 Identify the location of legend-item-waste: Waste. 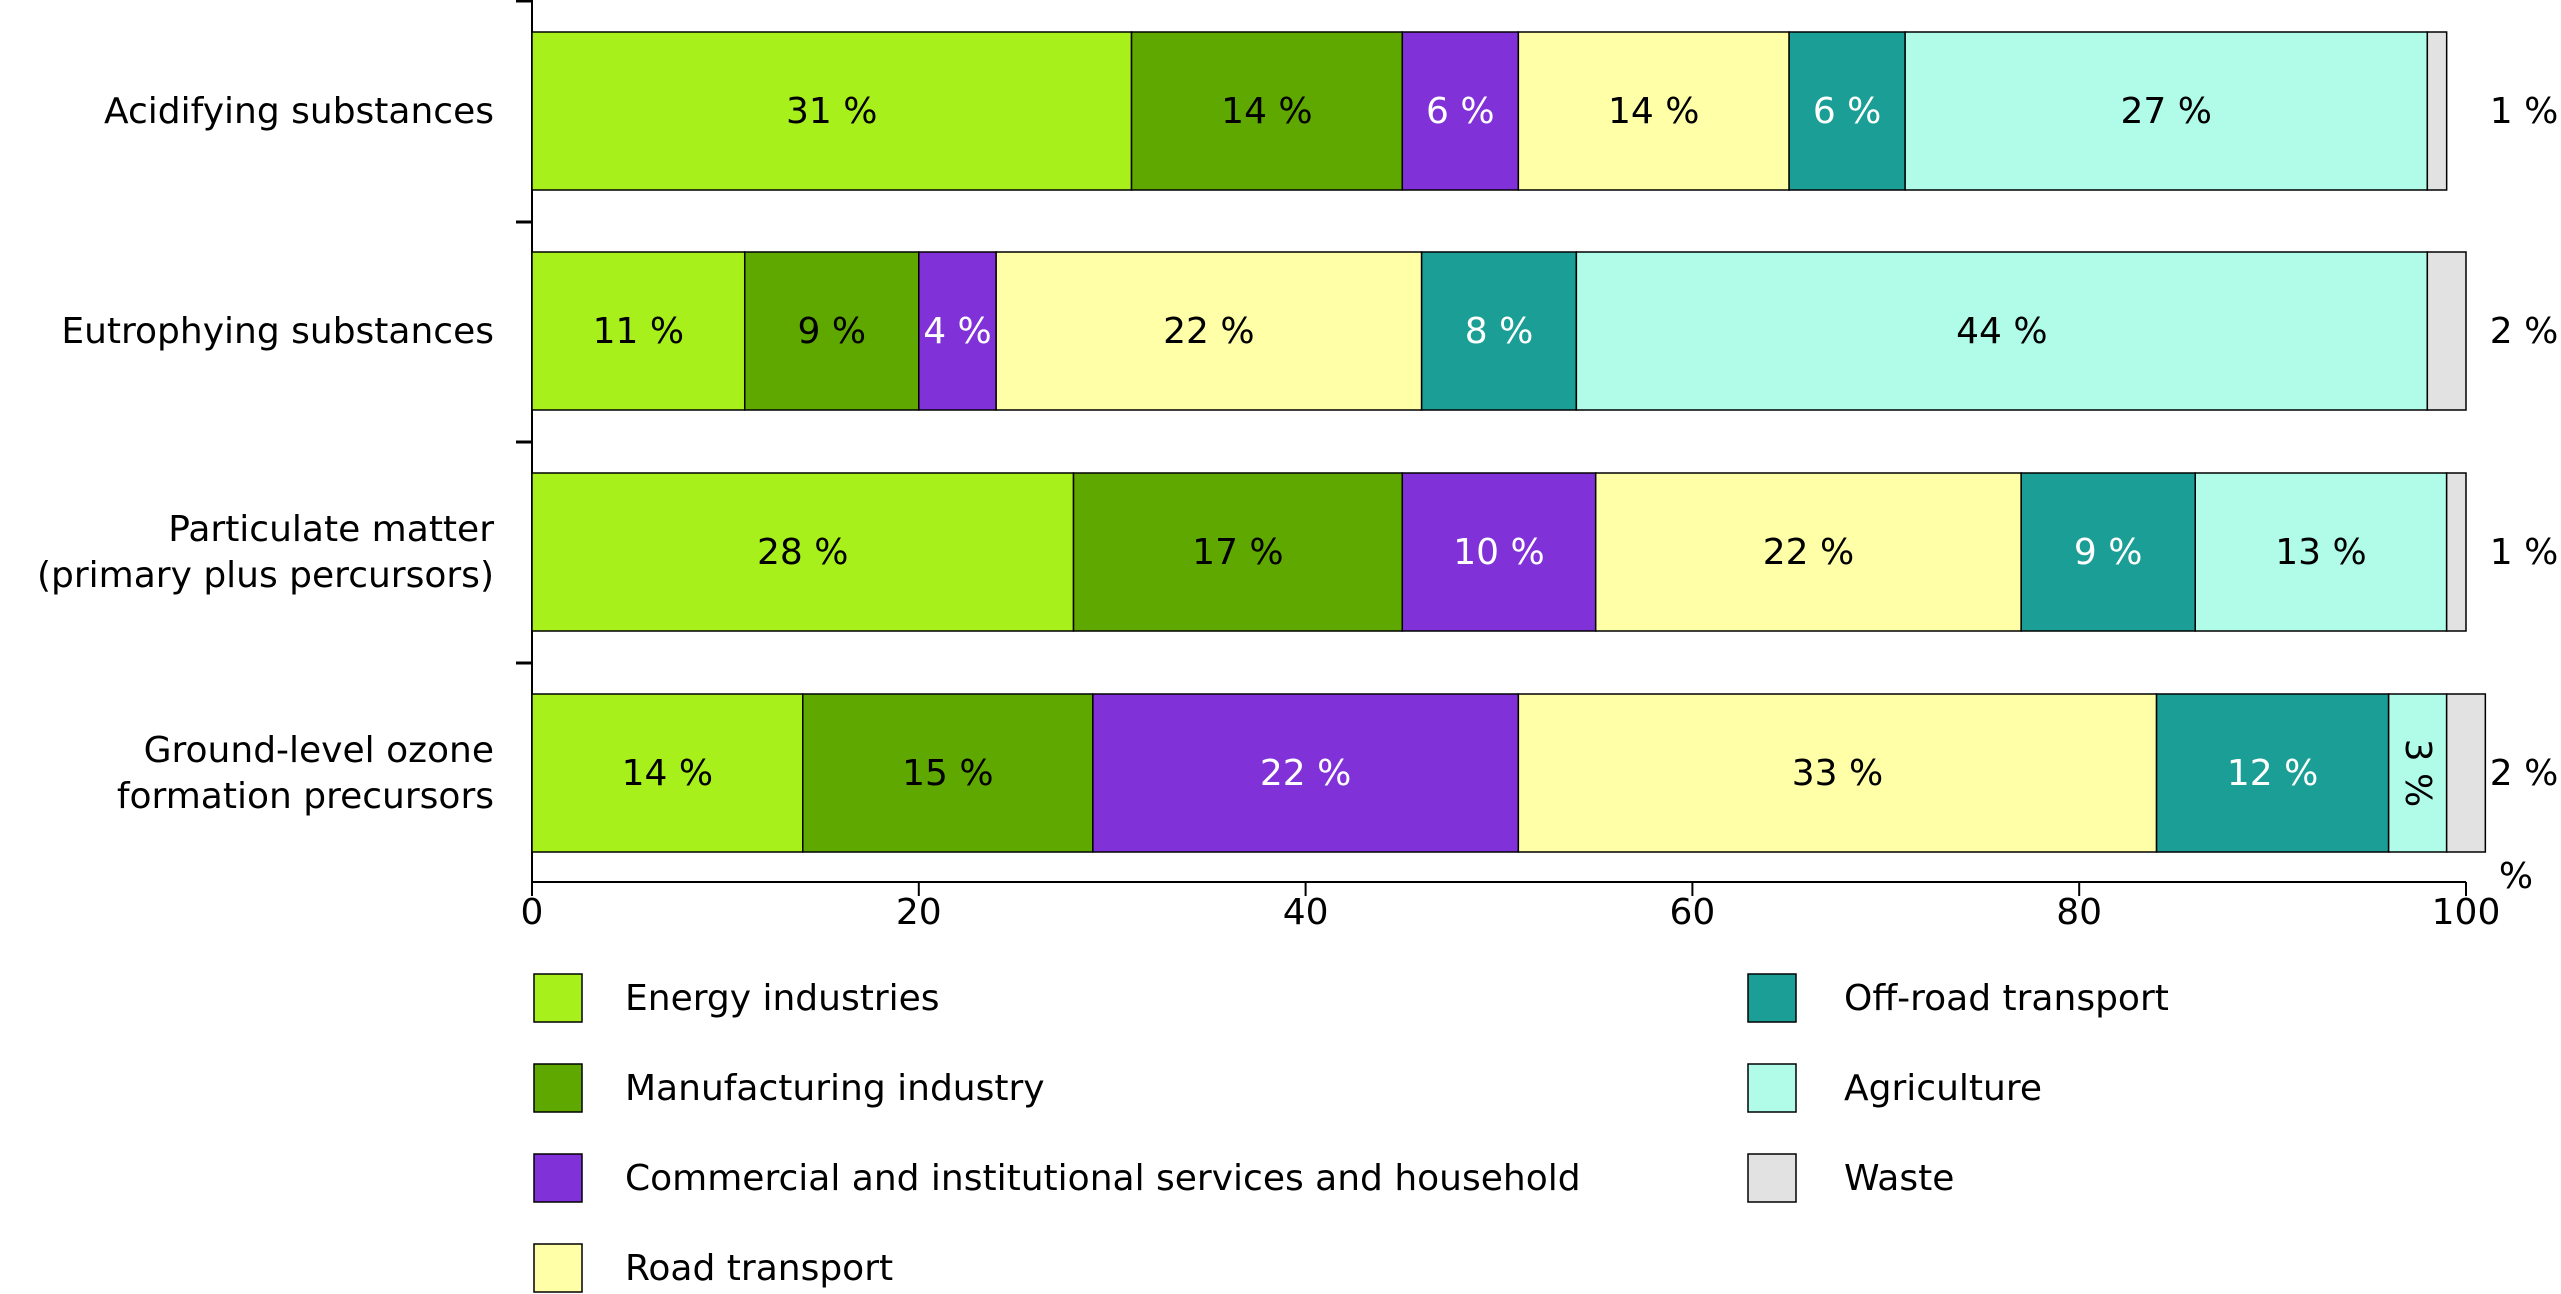
(1850, 1178).